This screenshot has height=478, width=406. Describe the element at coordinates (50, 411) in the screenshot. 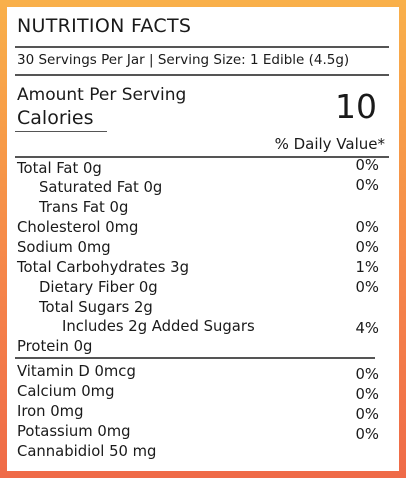

I see `mineral-iron: Iron 0mg` at that location.